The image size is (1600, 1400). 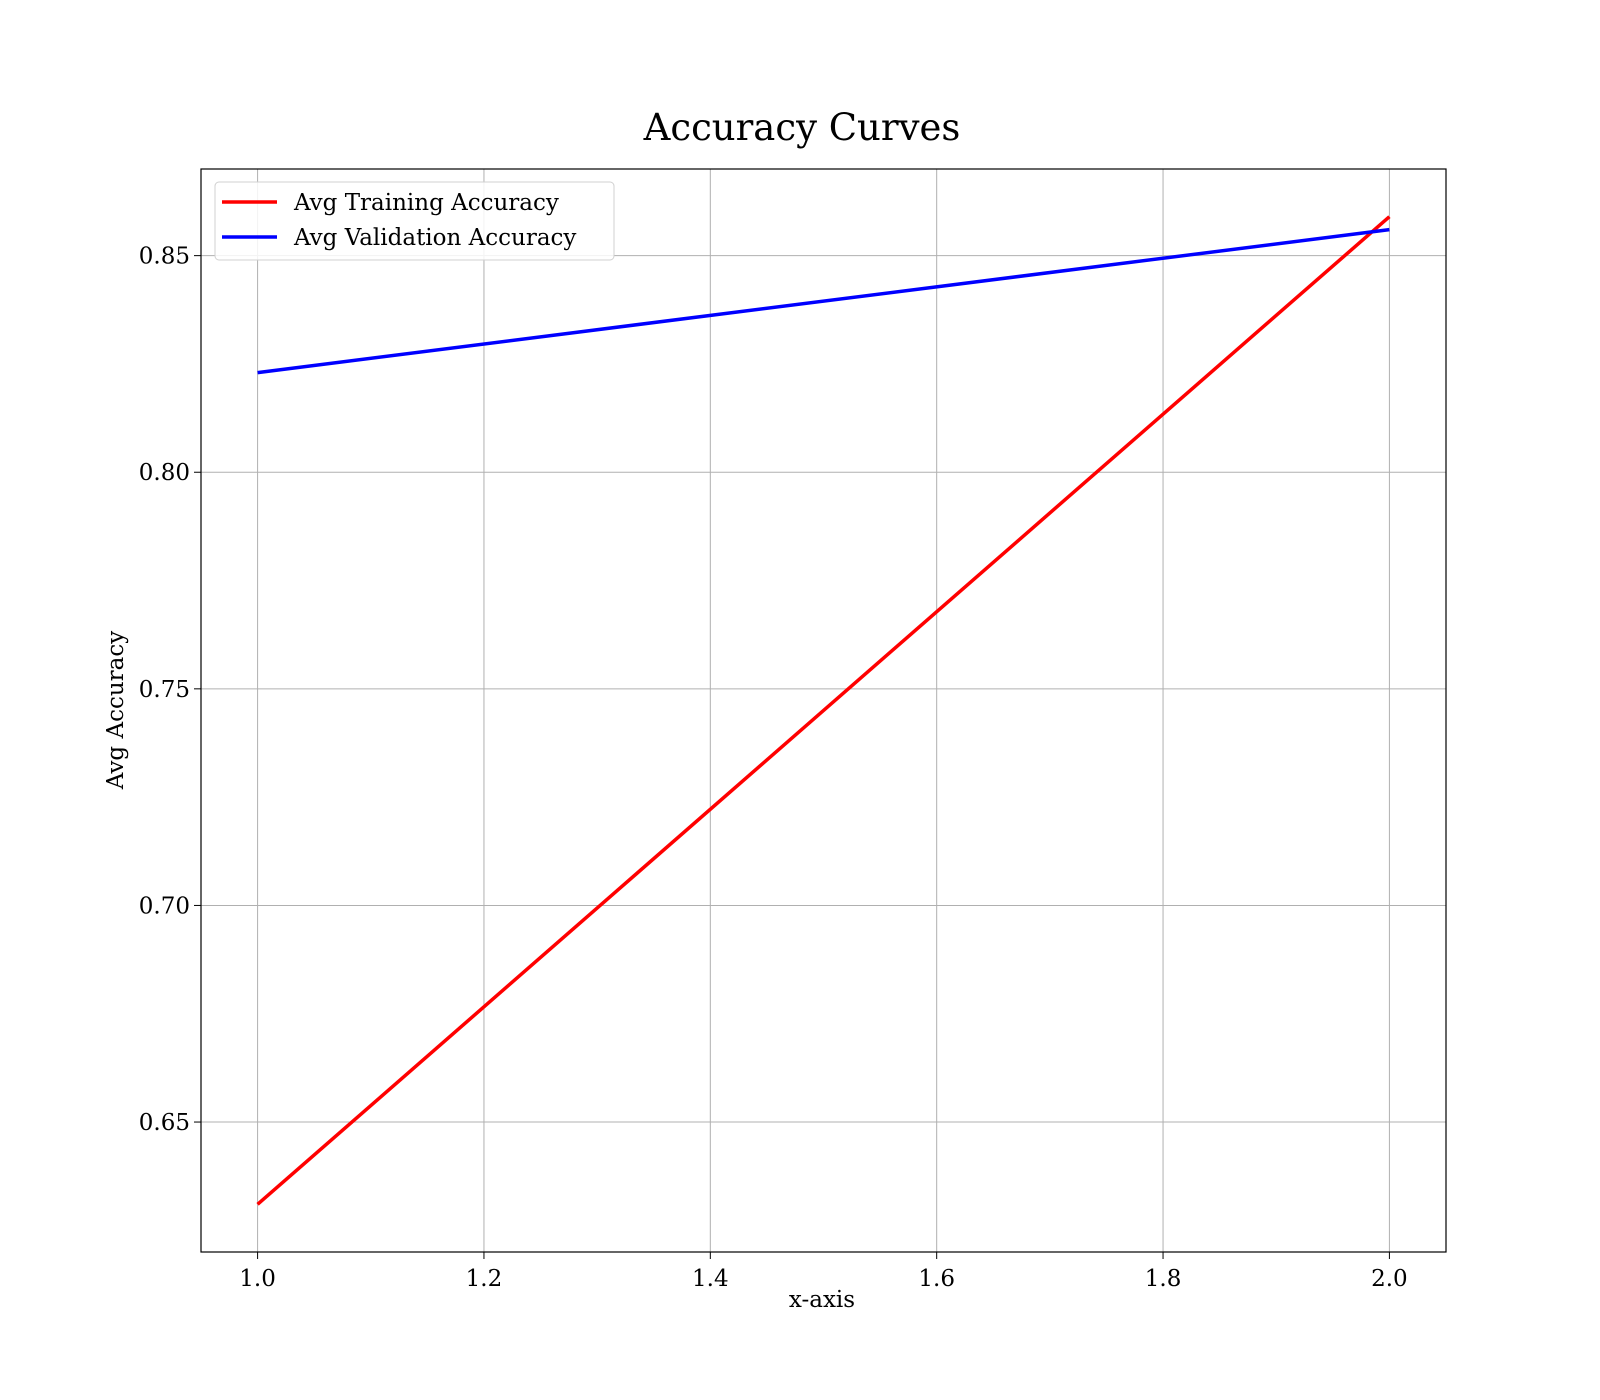 I want to click on x-tick-label: 1.0, so click(x=257, y=1279).